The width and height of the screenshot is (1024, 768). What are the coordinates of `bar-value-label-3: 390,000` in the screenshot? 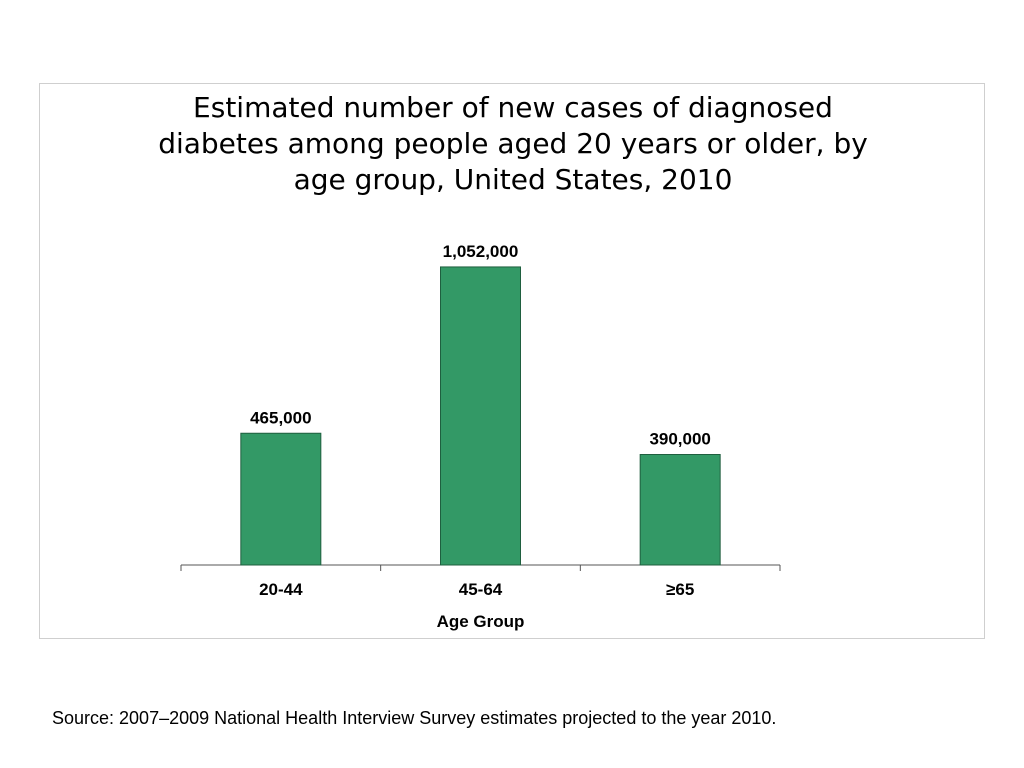 It's located at (679, 439).